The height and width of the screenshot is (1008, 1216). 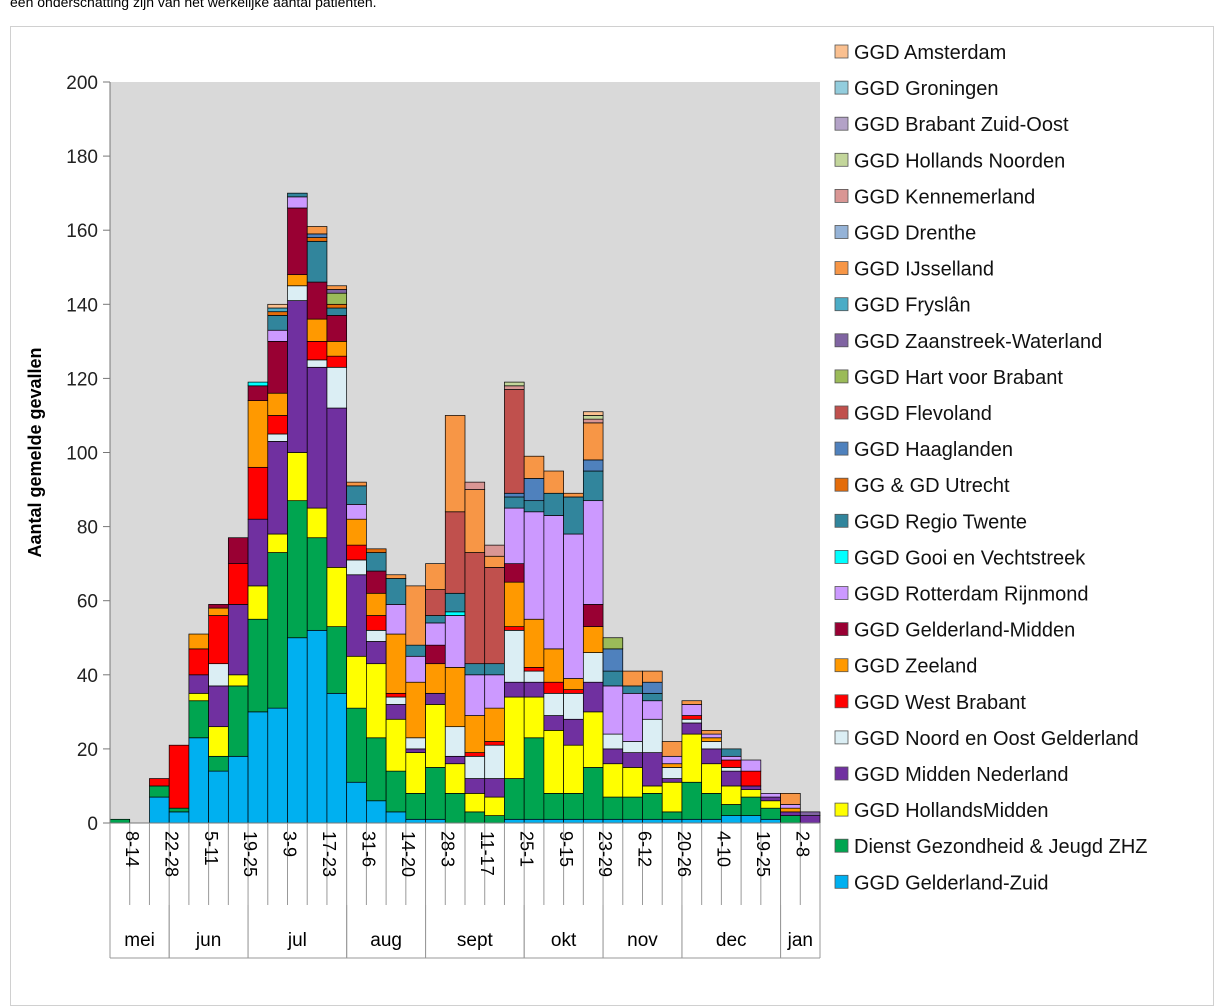 What do you see at coordinates (933, 450) in the screenshot?
I see `legend-label: GGD Haaglanden` at bounding box center [933, 450].